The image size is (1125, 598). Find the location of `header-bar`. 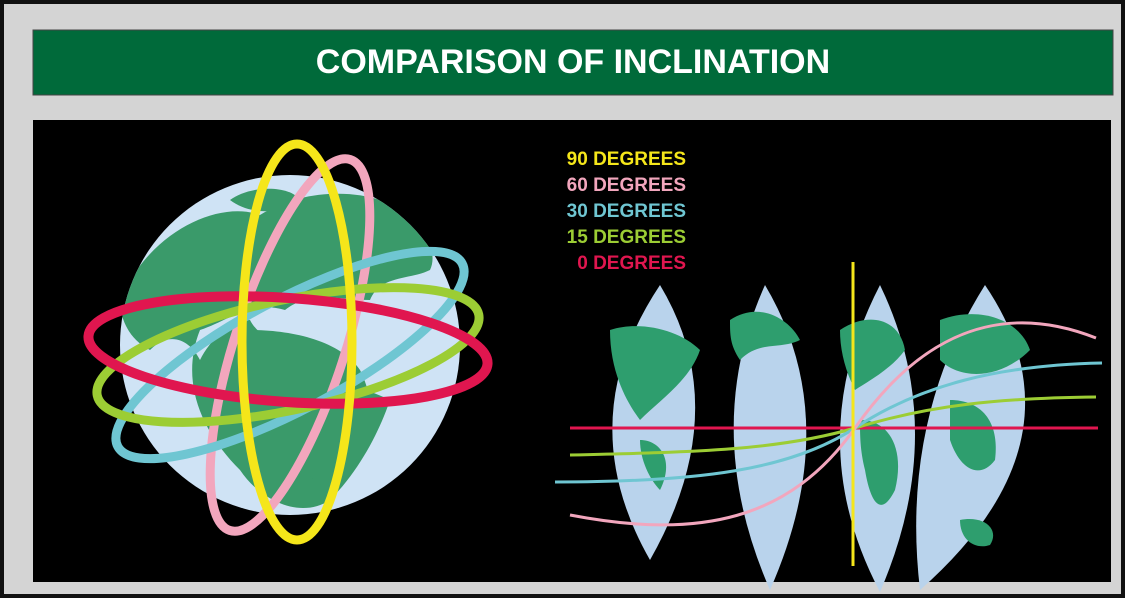

header-bar is located at coordinates (573, 62).